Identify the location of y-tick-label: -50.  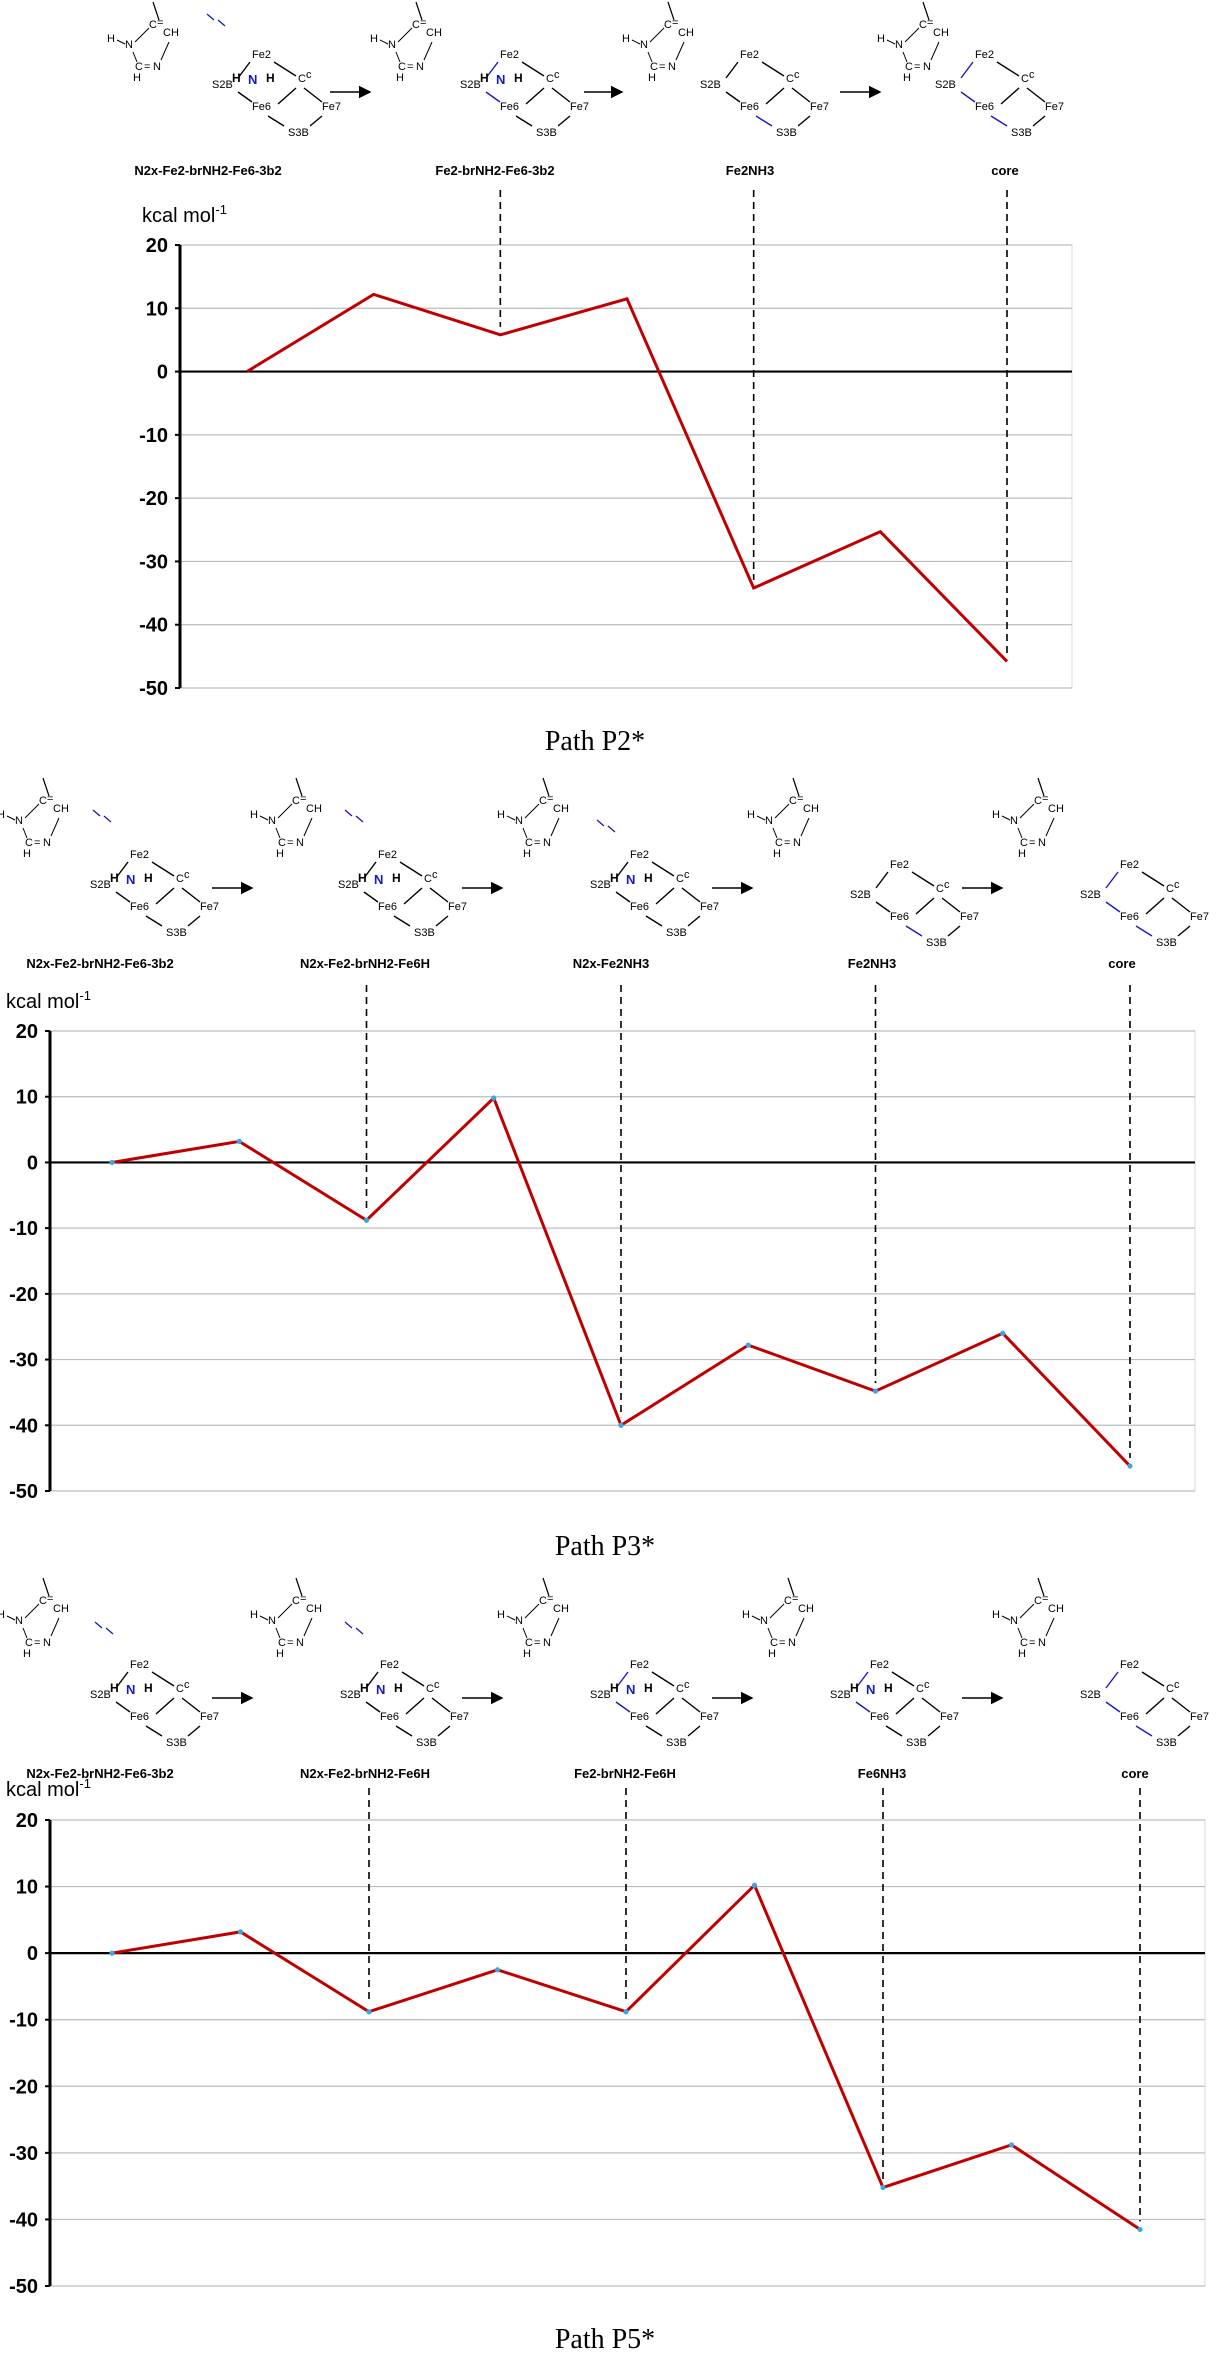
(23, 2287).